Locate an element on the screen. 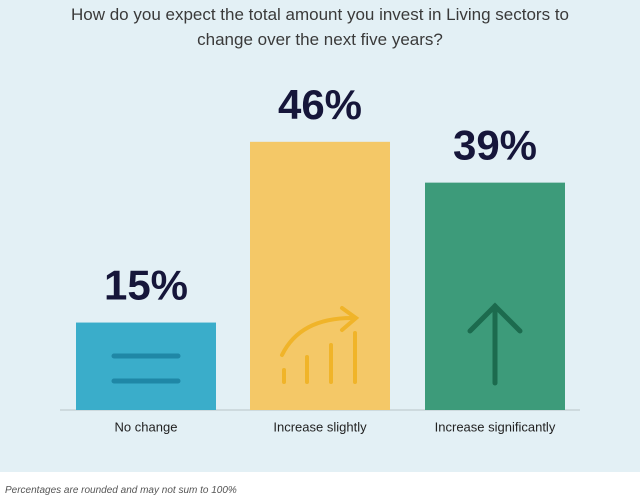  x-tick-label: Increase significantly is located at coordinates (495, 426).